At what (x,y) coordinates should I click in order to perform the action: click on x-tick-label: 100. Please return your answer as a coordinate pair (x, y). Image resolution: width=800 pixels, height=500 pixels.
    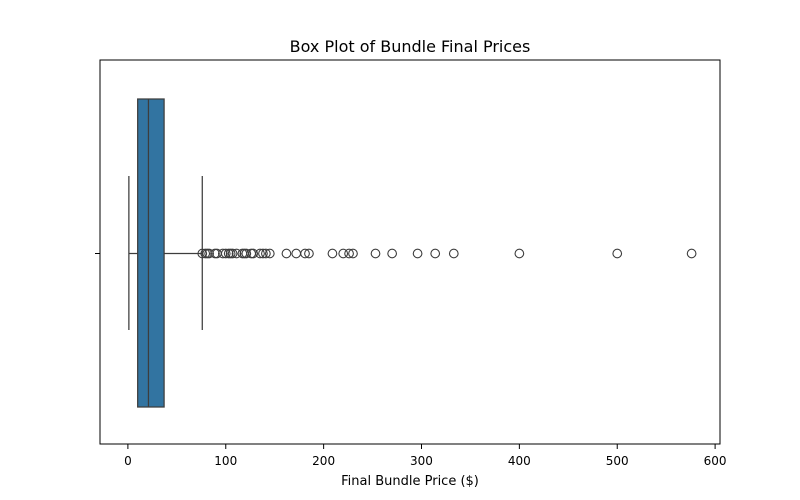
    Looking at the image, I should click on (225, 461).